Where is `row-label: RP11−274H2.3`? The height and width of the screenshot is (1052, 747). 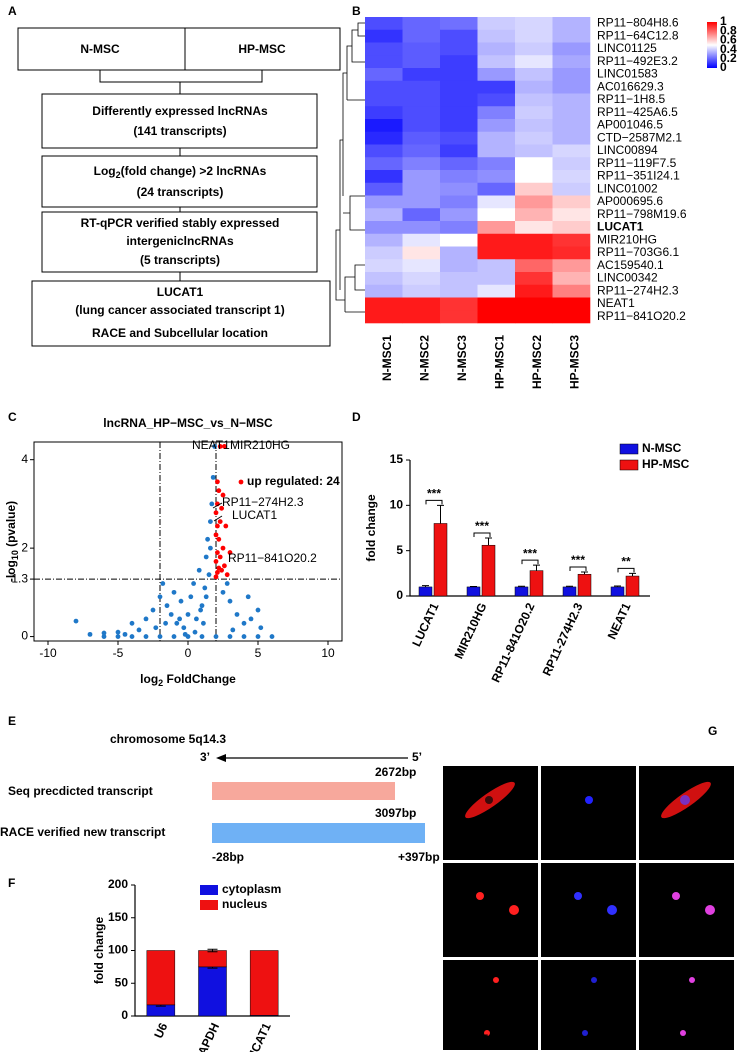 row-label: RP11−274H2.3 is located at coordinates (638, 290).